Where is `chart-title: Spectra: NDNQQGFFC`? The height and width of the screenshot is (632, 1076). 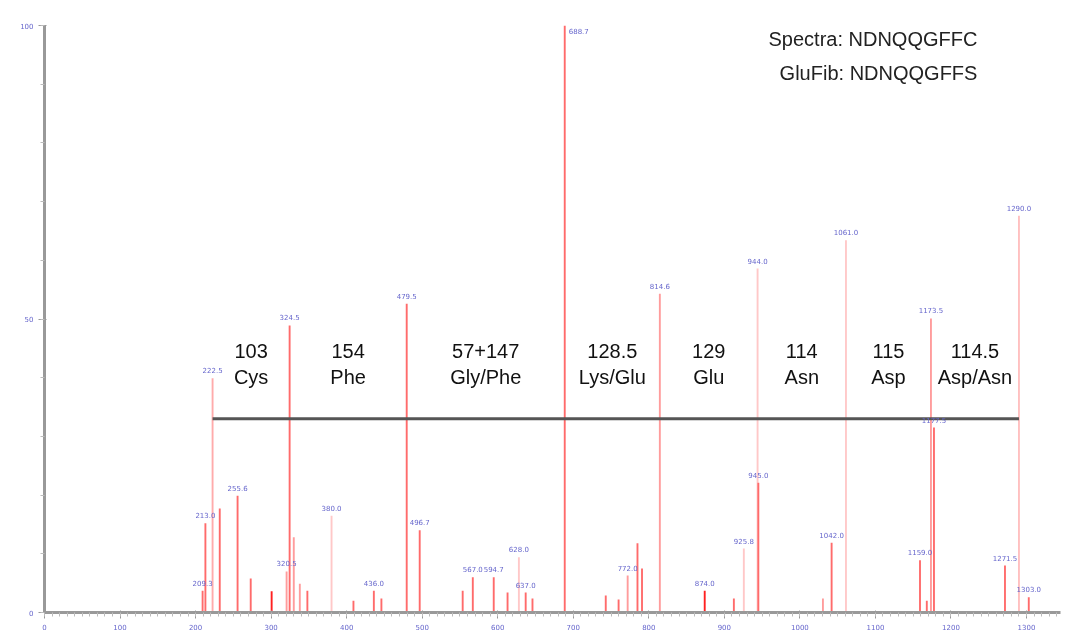 chart-title: Spectra: NDNQQGFFC is located at coordinates (873, 38).